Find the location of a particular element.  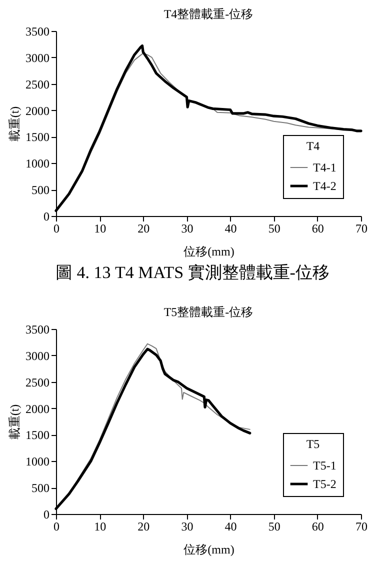

legend-label: T4-1 is located at coordinates (324, 167).